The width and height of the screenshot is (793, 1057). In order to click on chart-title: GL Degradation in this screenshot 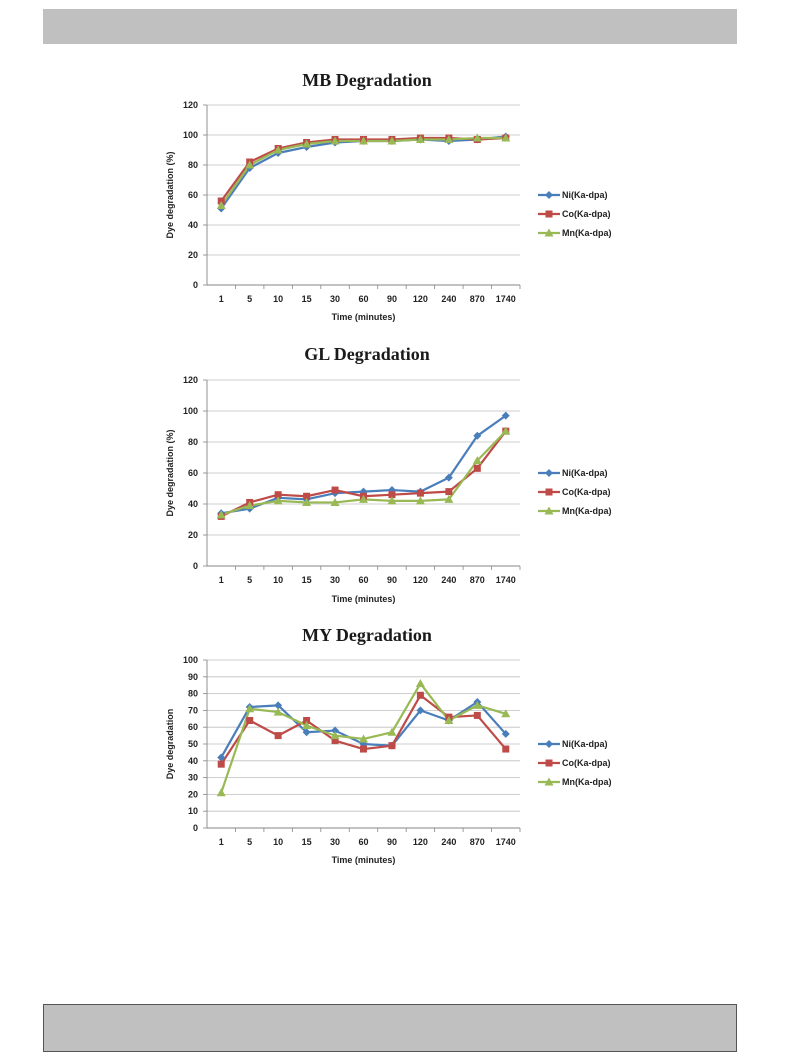, I will do `click(367, 354)`.